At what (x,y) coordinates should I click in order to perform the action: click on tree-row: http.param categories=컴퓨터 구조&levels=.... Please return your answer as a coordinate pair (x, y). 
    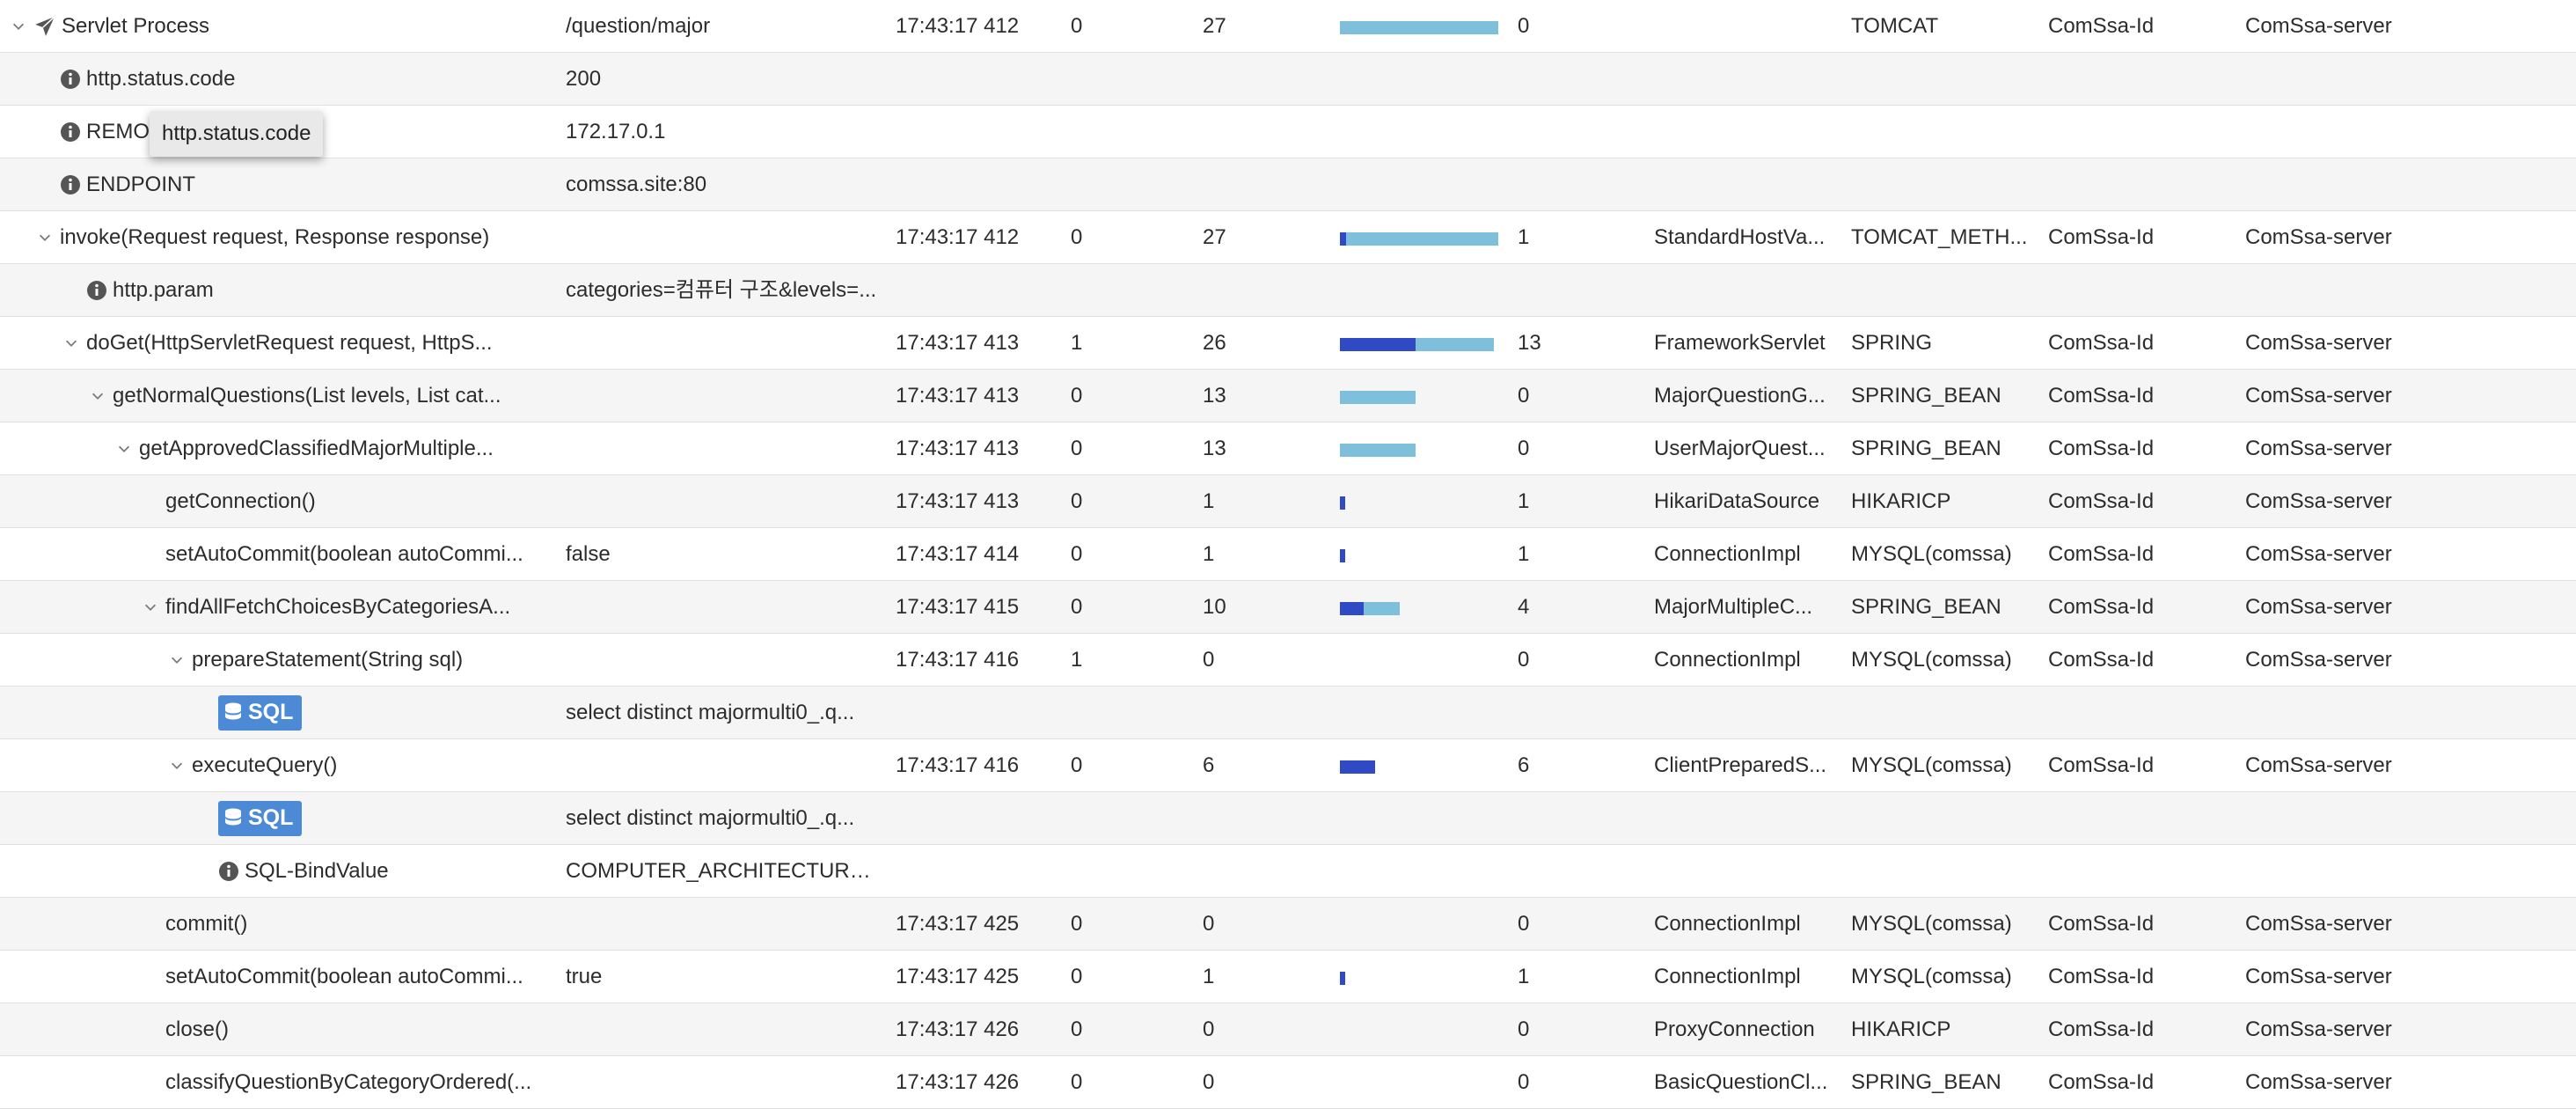
    Looking at the image, I should click on (1288, 290).